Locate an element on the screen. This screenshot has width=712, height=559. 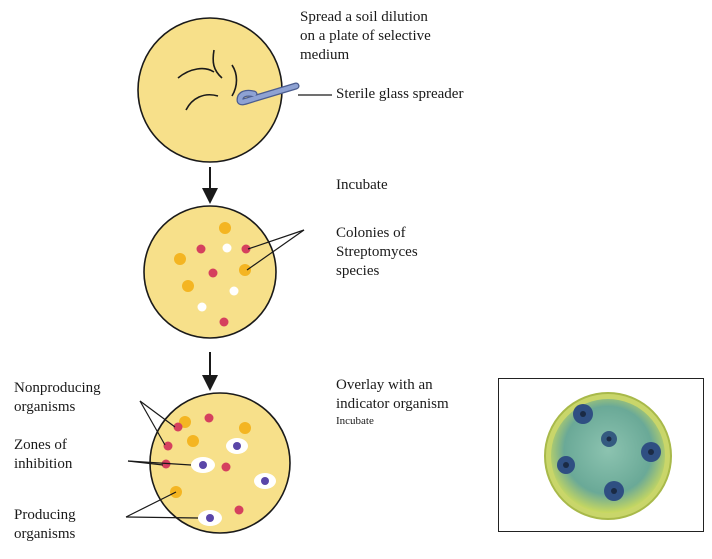
zones-label: Zones of inhibition is located at coordinates (43, 455).